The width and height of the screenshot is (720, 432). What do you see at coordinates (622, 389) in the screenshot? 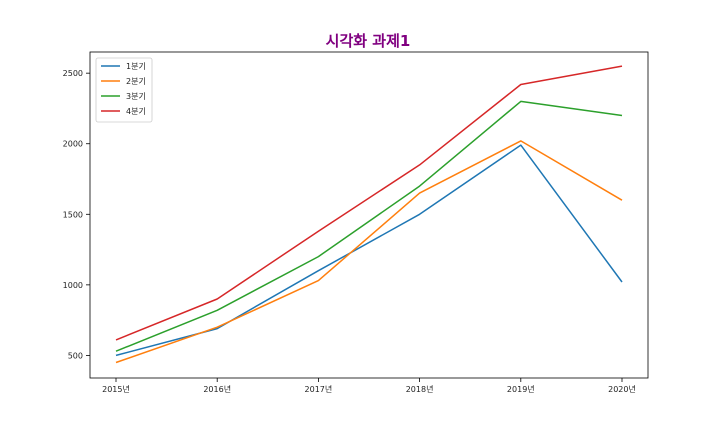
I see `x-tick-label: 2020년` at bounding box center [622, 389].